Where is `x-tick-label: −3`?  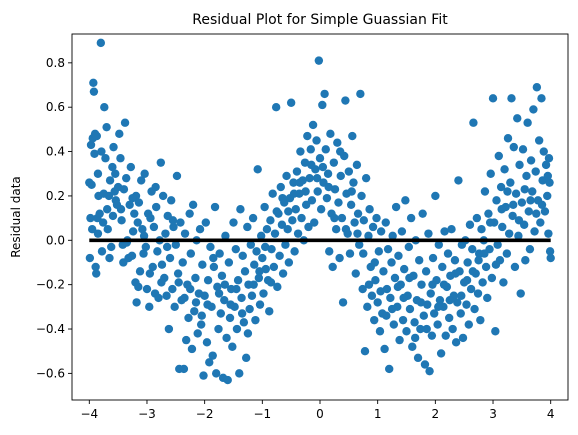
x-tick-label: −3 is located at coordinates (147, 414).